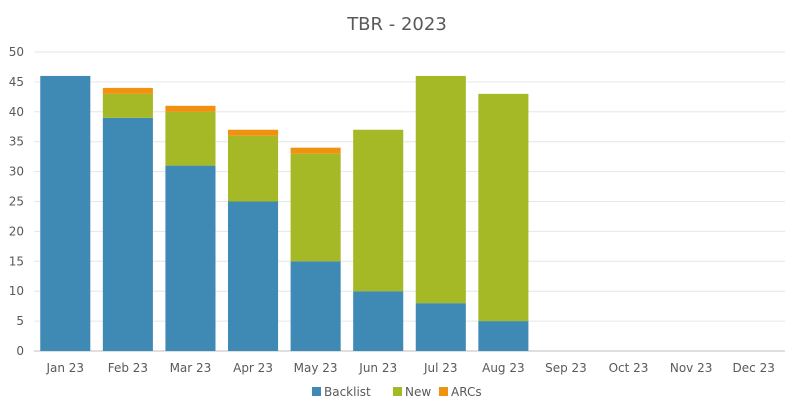 This screenshot has width=794, height=416. Describe the element at coordinates (16, 142) in the screenshot. I see `y-tick-label: 35` at that location.